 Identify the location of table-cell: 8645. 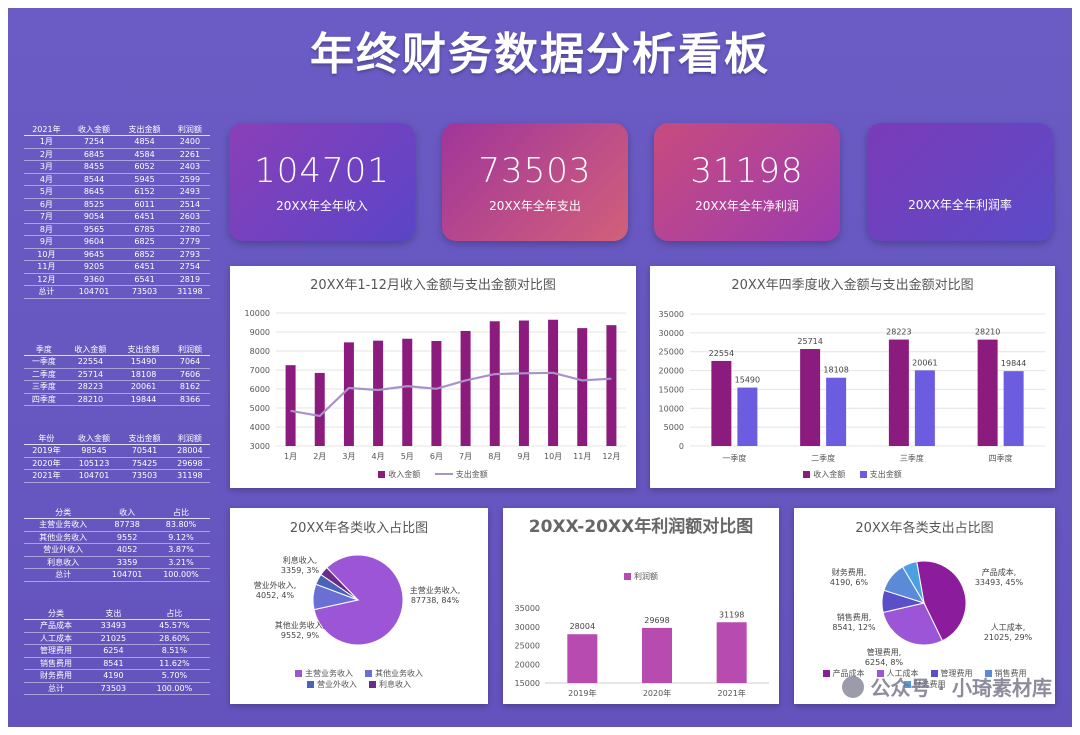
(94, 192).